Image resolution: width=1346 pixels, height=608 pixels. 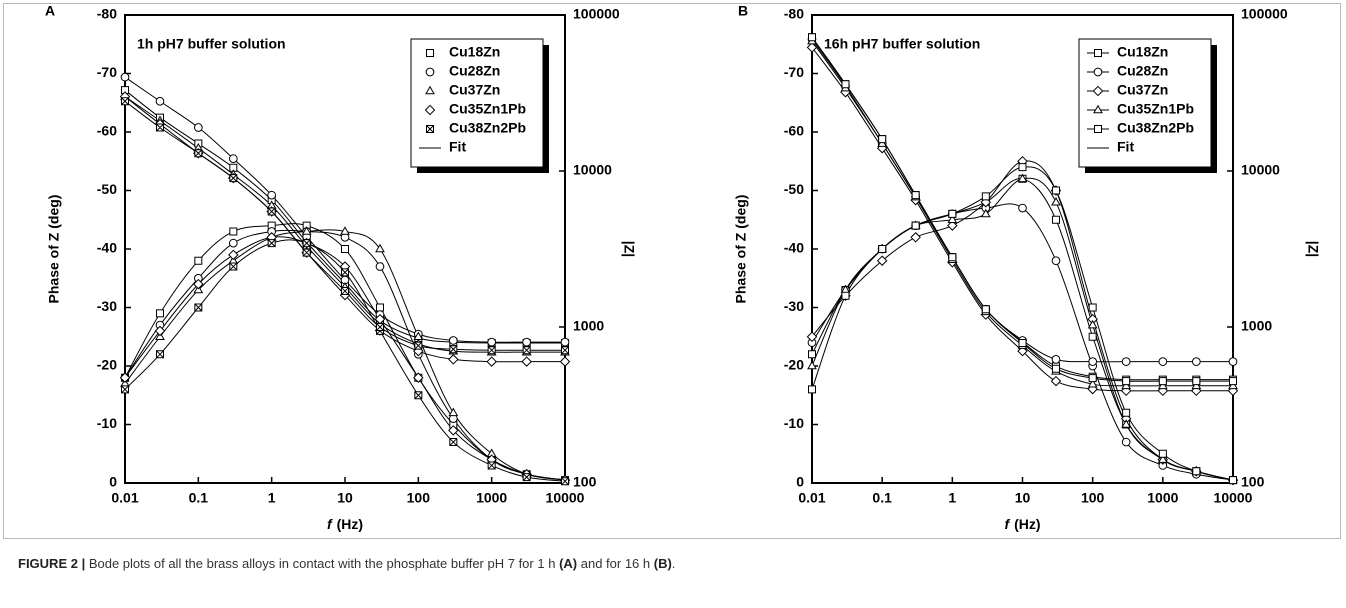 What do you see at coordinates (662, 563) in the screenshot?
I see `caption-ref: (B)` at bounding box center [662, 563].